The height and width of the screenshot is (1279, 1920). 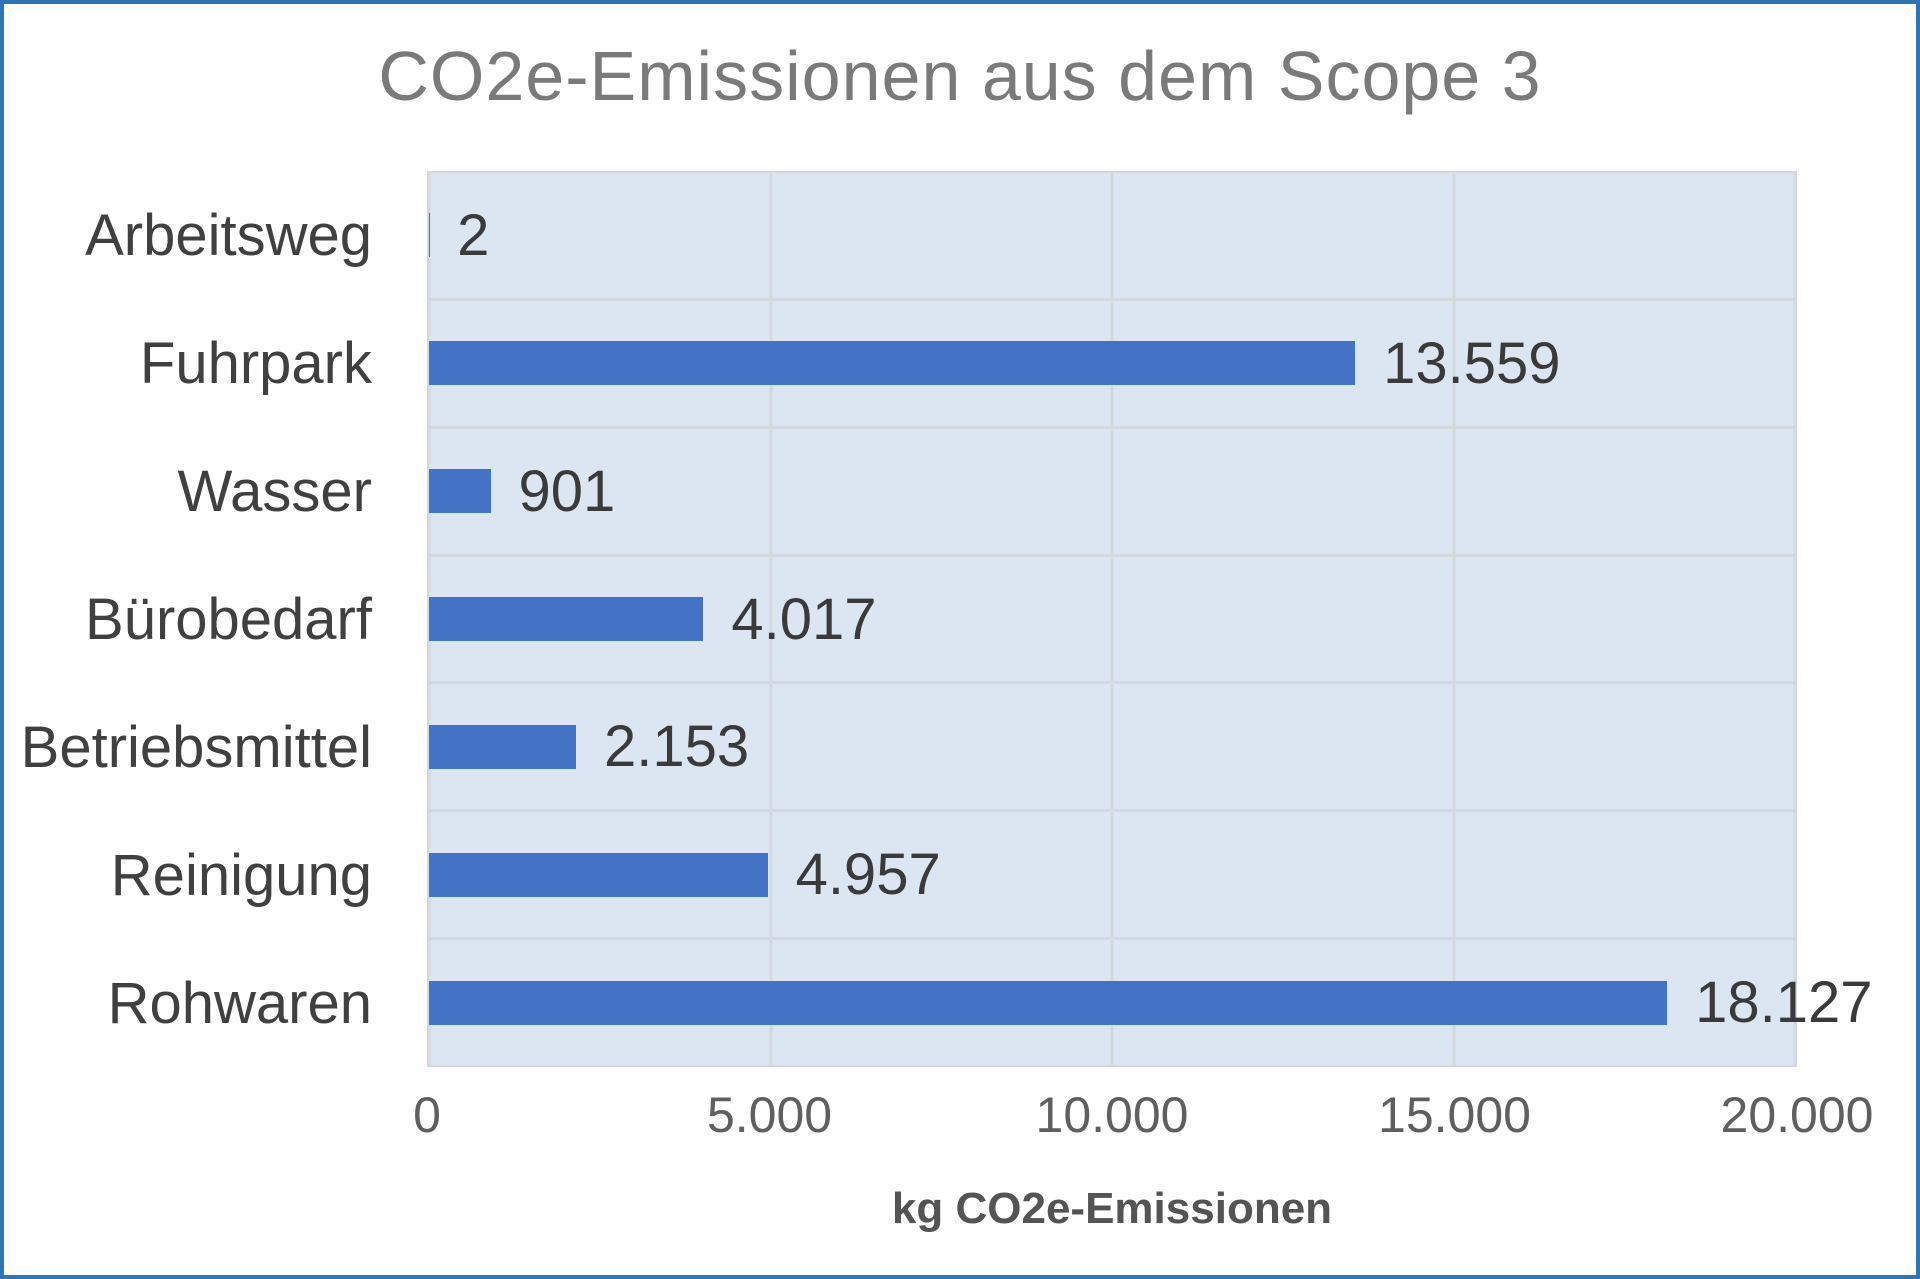 I want to click on category-label: Rohwaren, so click(x=239, y=1003).